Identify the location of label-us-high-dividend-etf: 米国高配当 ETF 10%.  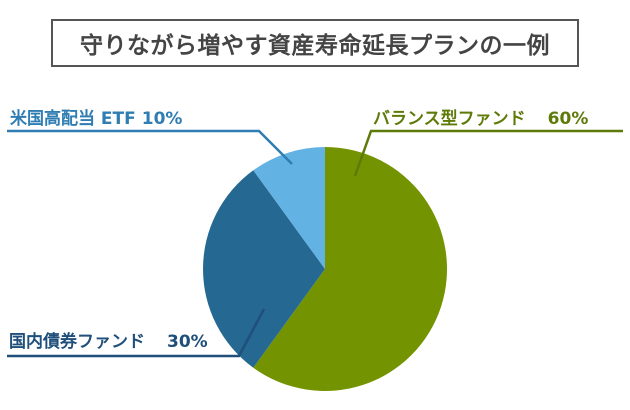
(96, 116).